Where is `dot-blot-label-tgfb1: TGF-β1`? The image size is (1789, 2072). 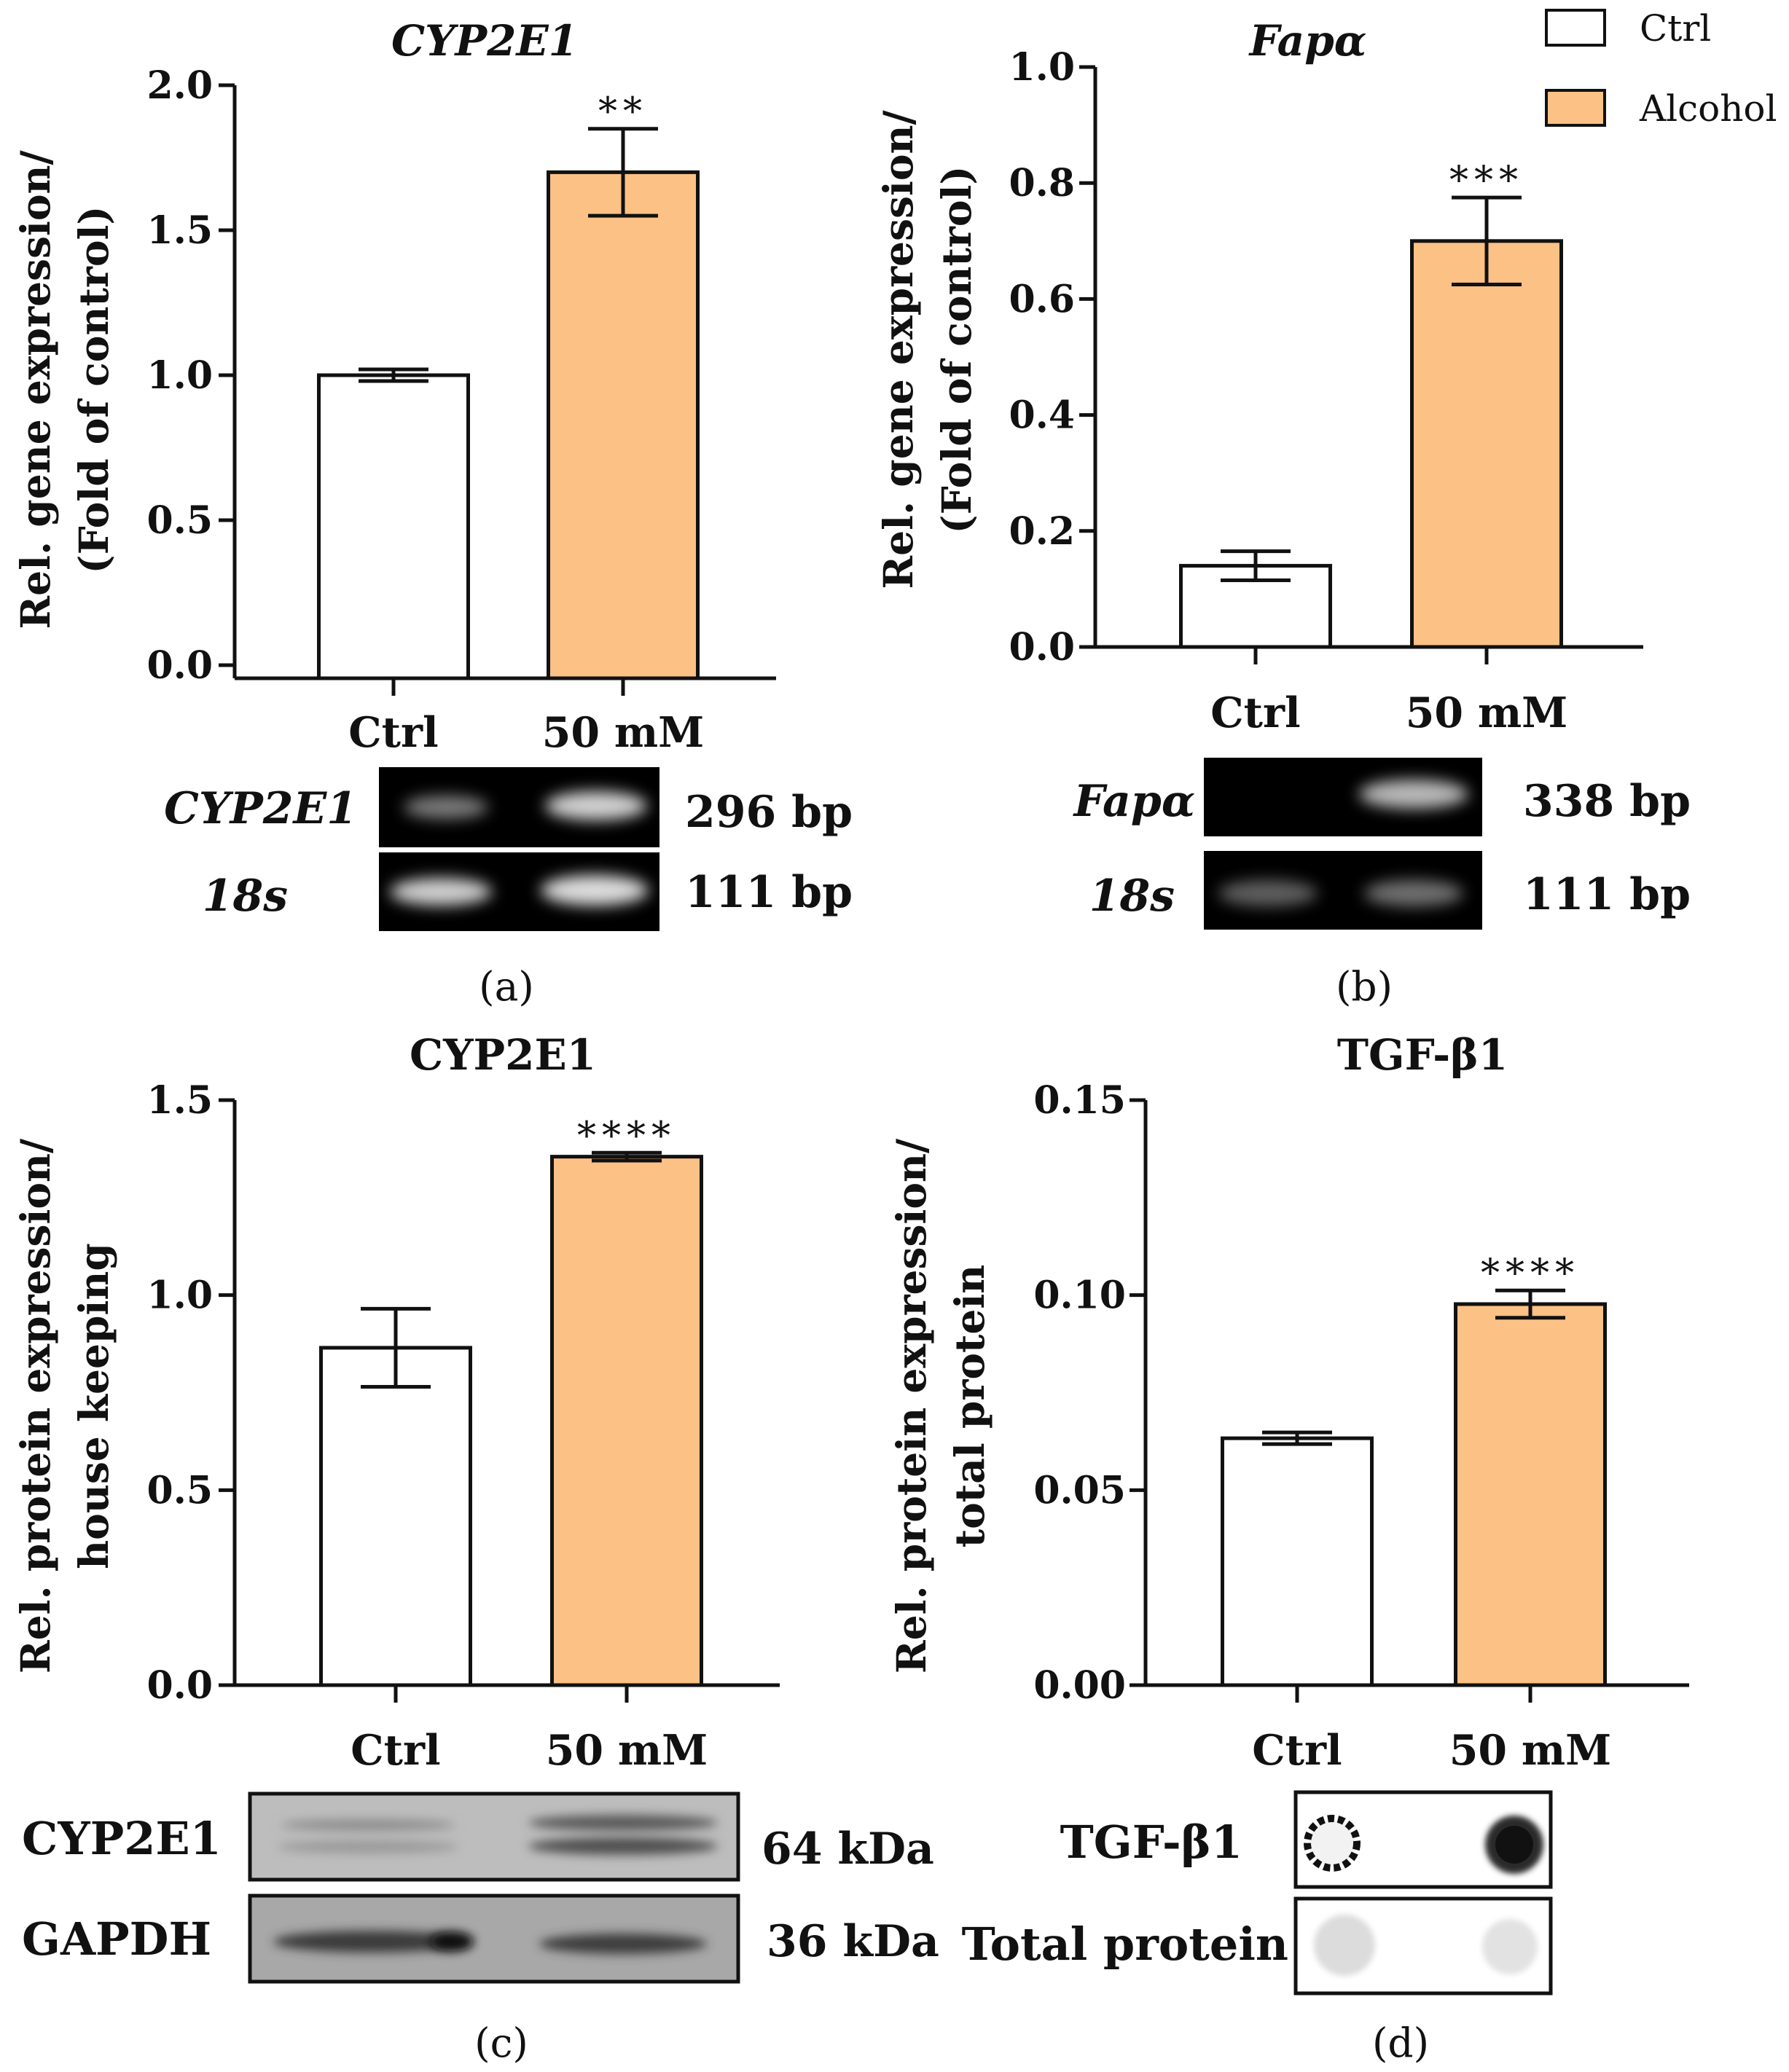
dot-blot-label-tgfb1: TGF-β1 is located at coordinates (1151, 1843).